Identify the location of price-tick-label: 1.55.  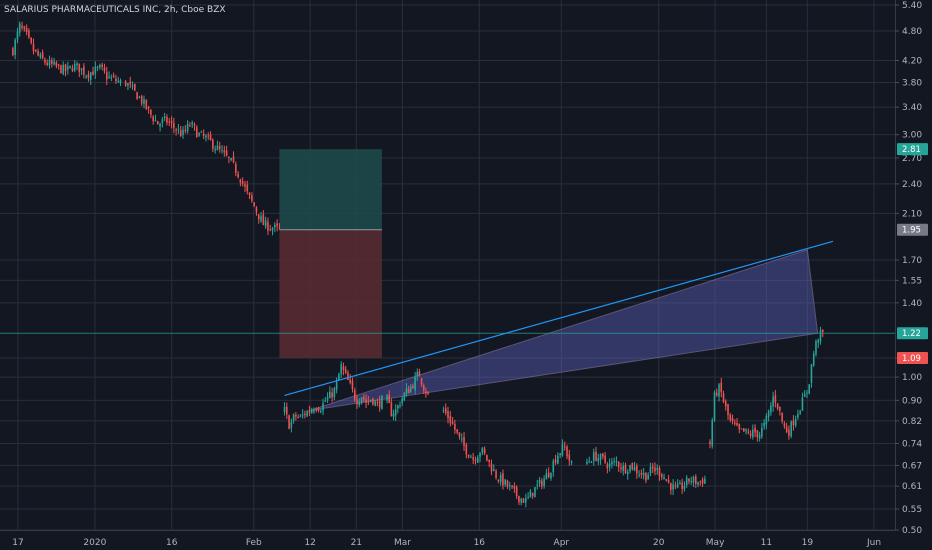
(912, 281).